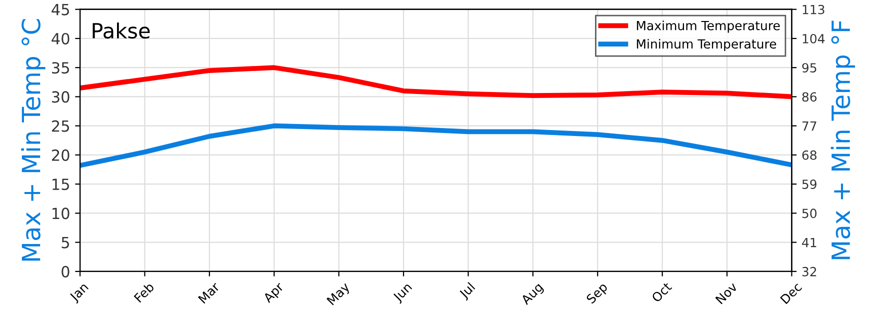  I want to click on y2-axis-title: Max + Min Temp °F, so click(843, 140).